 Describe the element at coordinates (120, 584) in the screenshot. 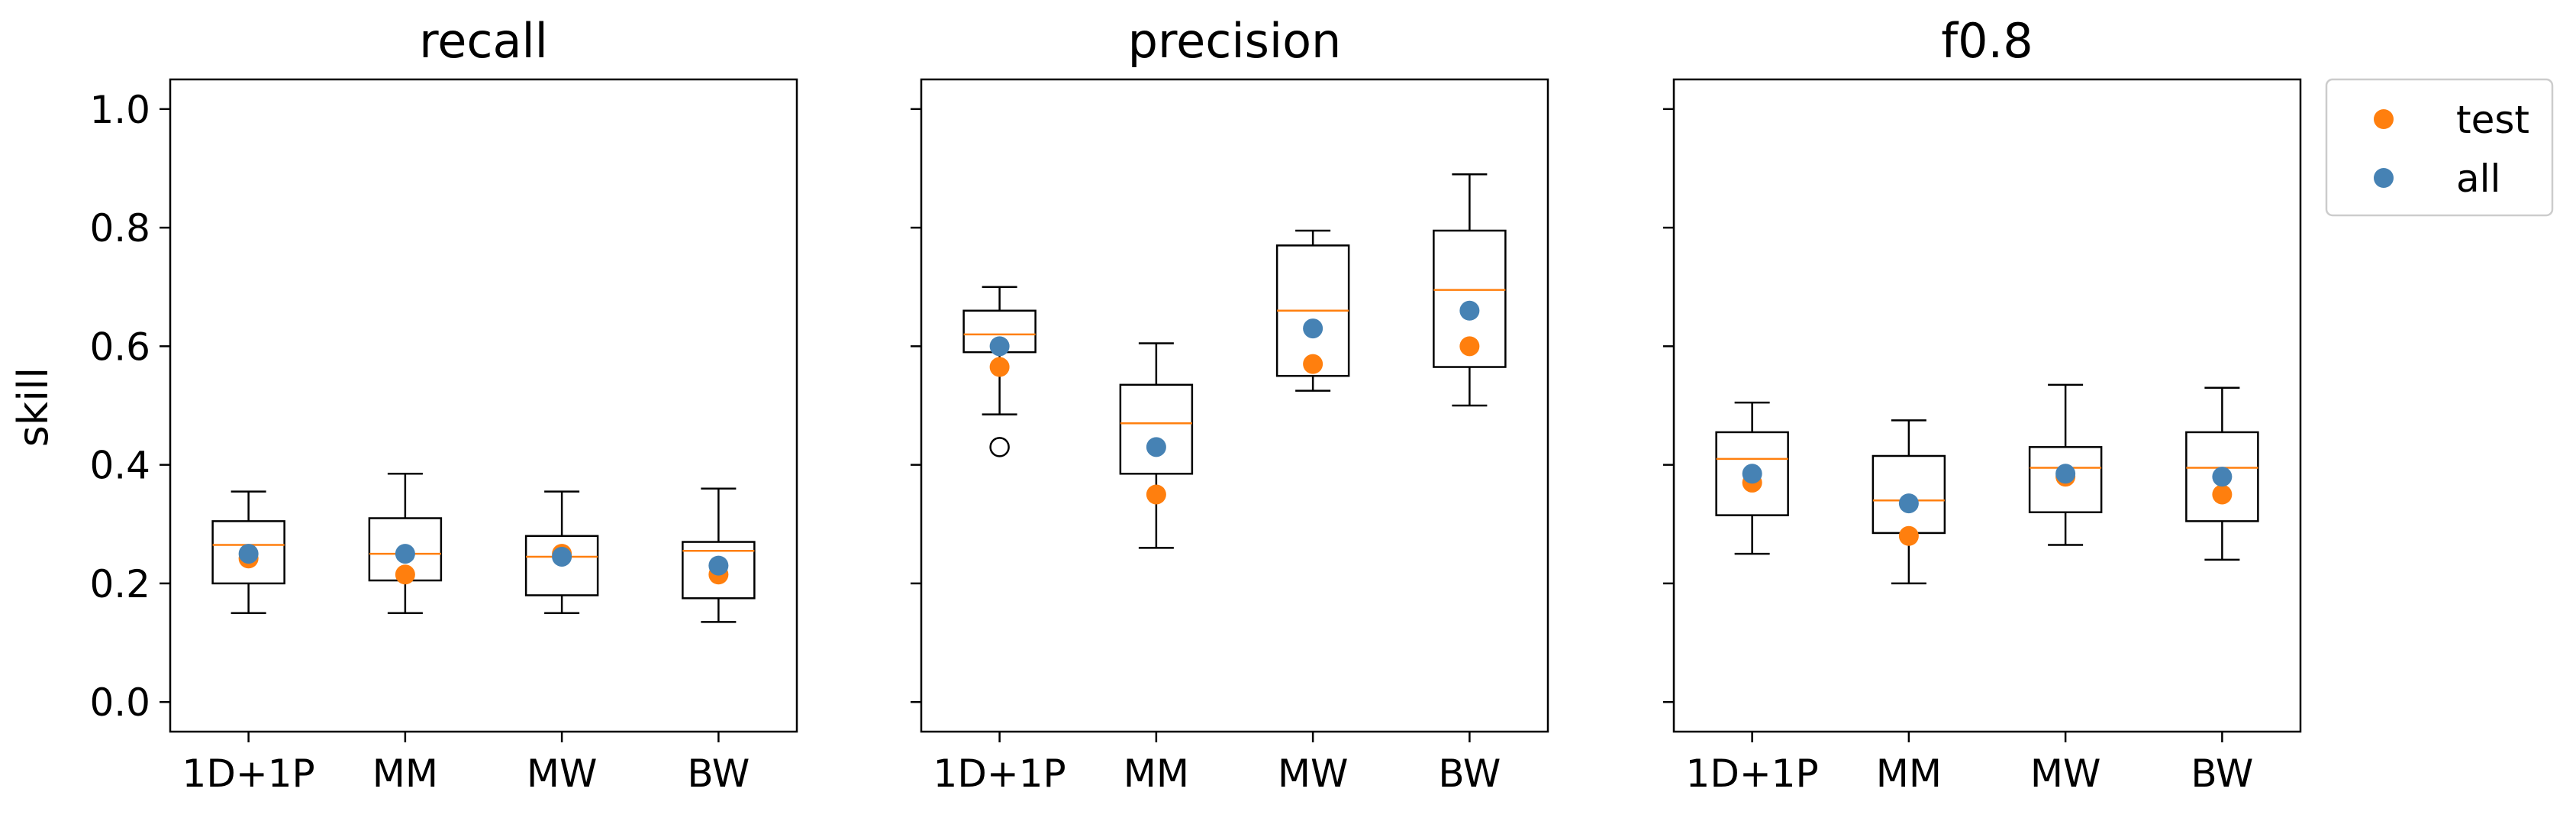

I see `panel-1-y-tick-label: 0.2` at that location.